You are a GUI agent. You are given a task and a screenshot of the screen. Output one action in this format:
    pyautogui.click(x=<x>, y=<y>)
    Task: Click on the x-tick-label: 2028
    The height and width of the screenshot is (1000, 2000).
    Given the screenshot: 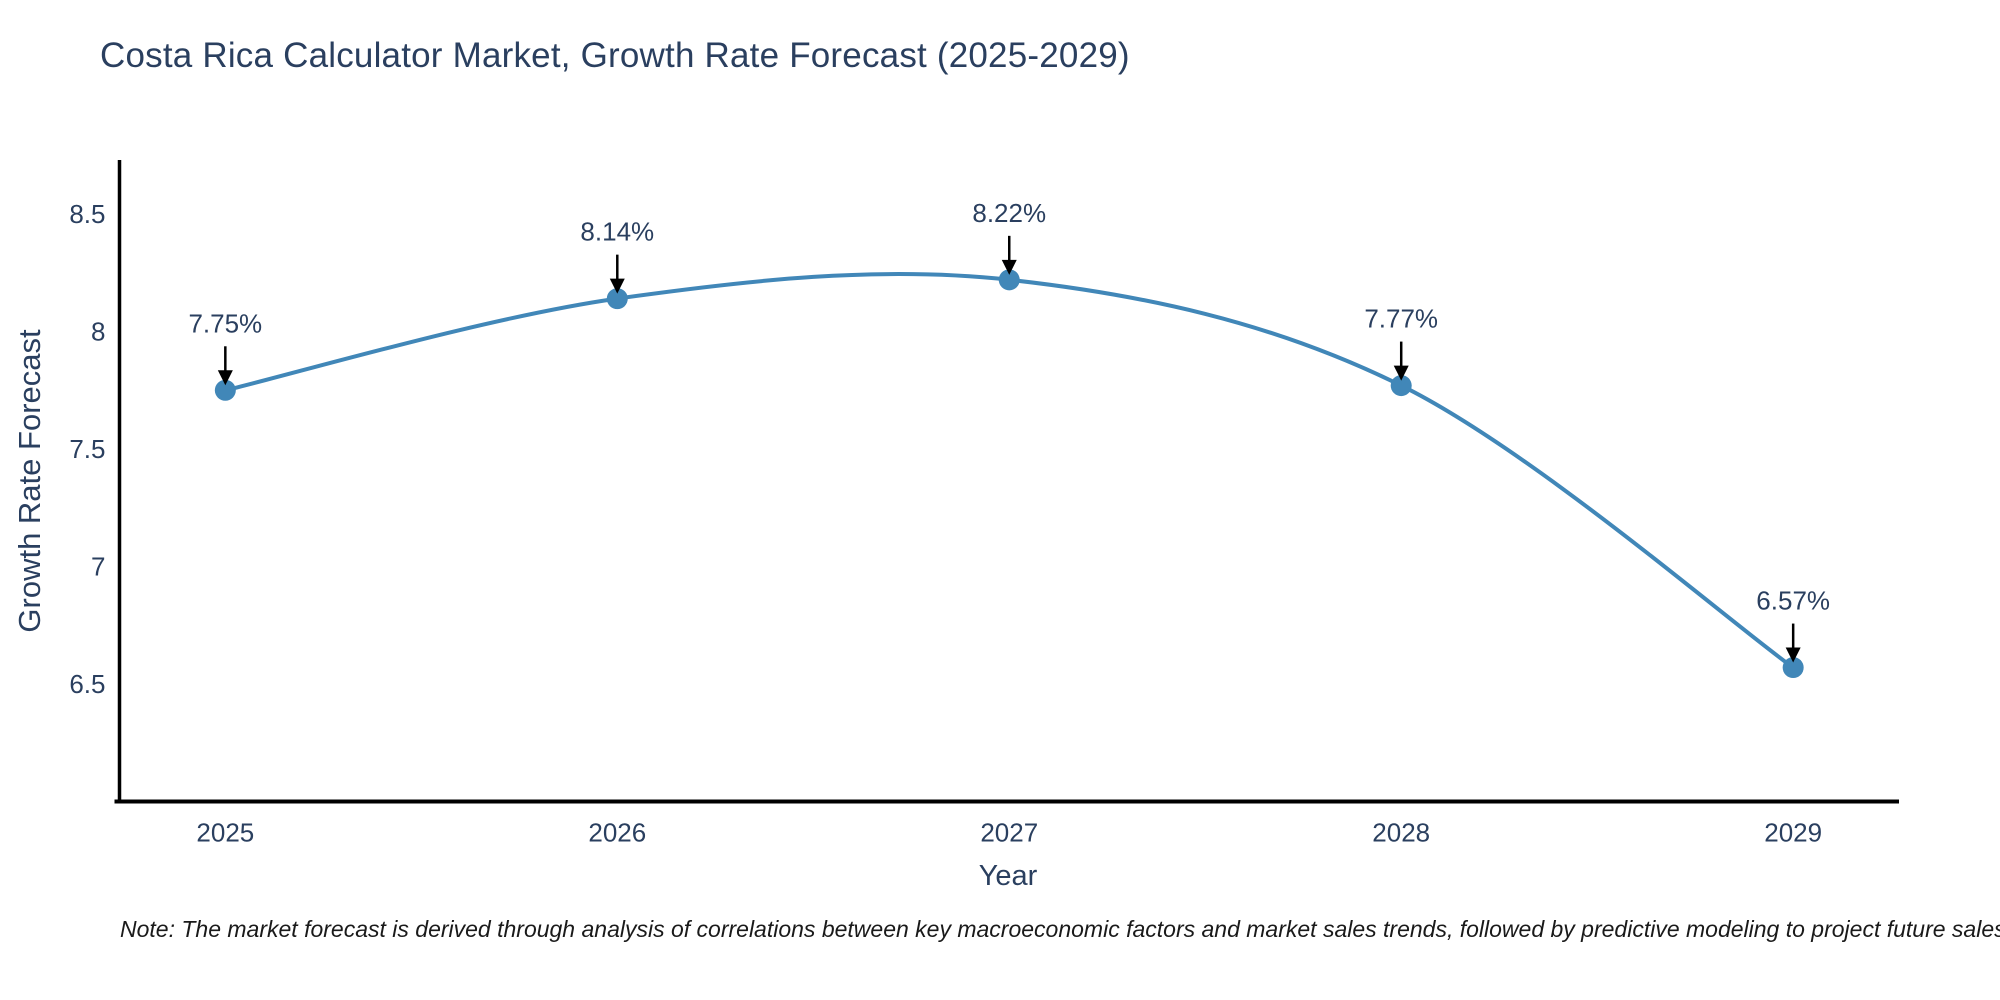 What is the action you would take?
    pyautogui.click(x=1401, y=833)
    